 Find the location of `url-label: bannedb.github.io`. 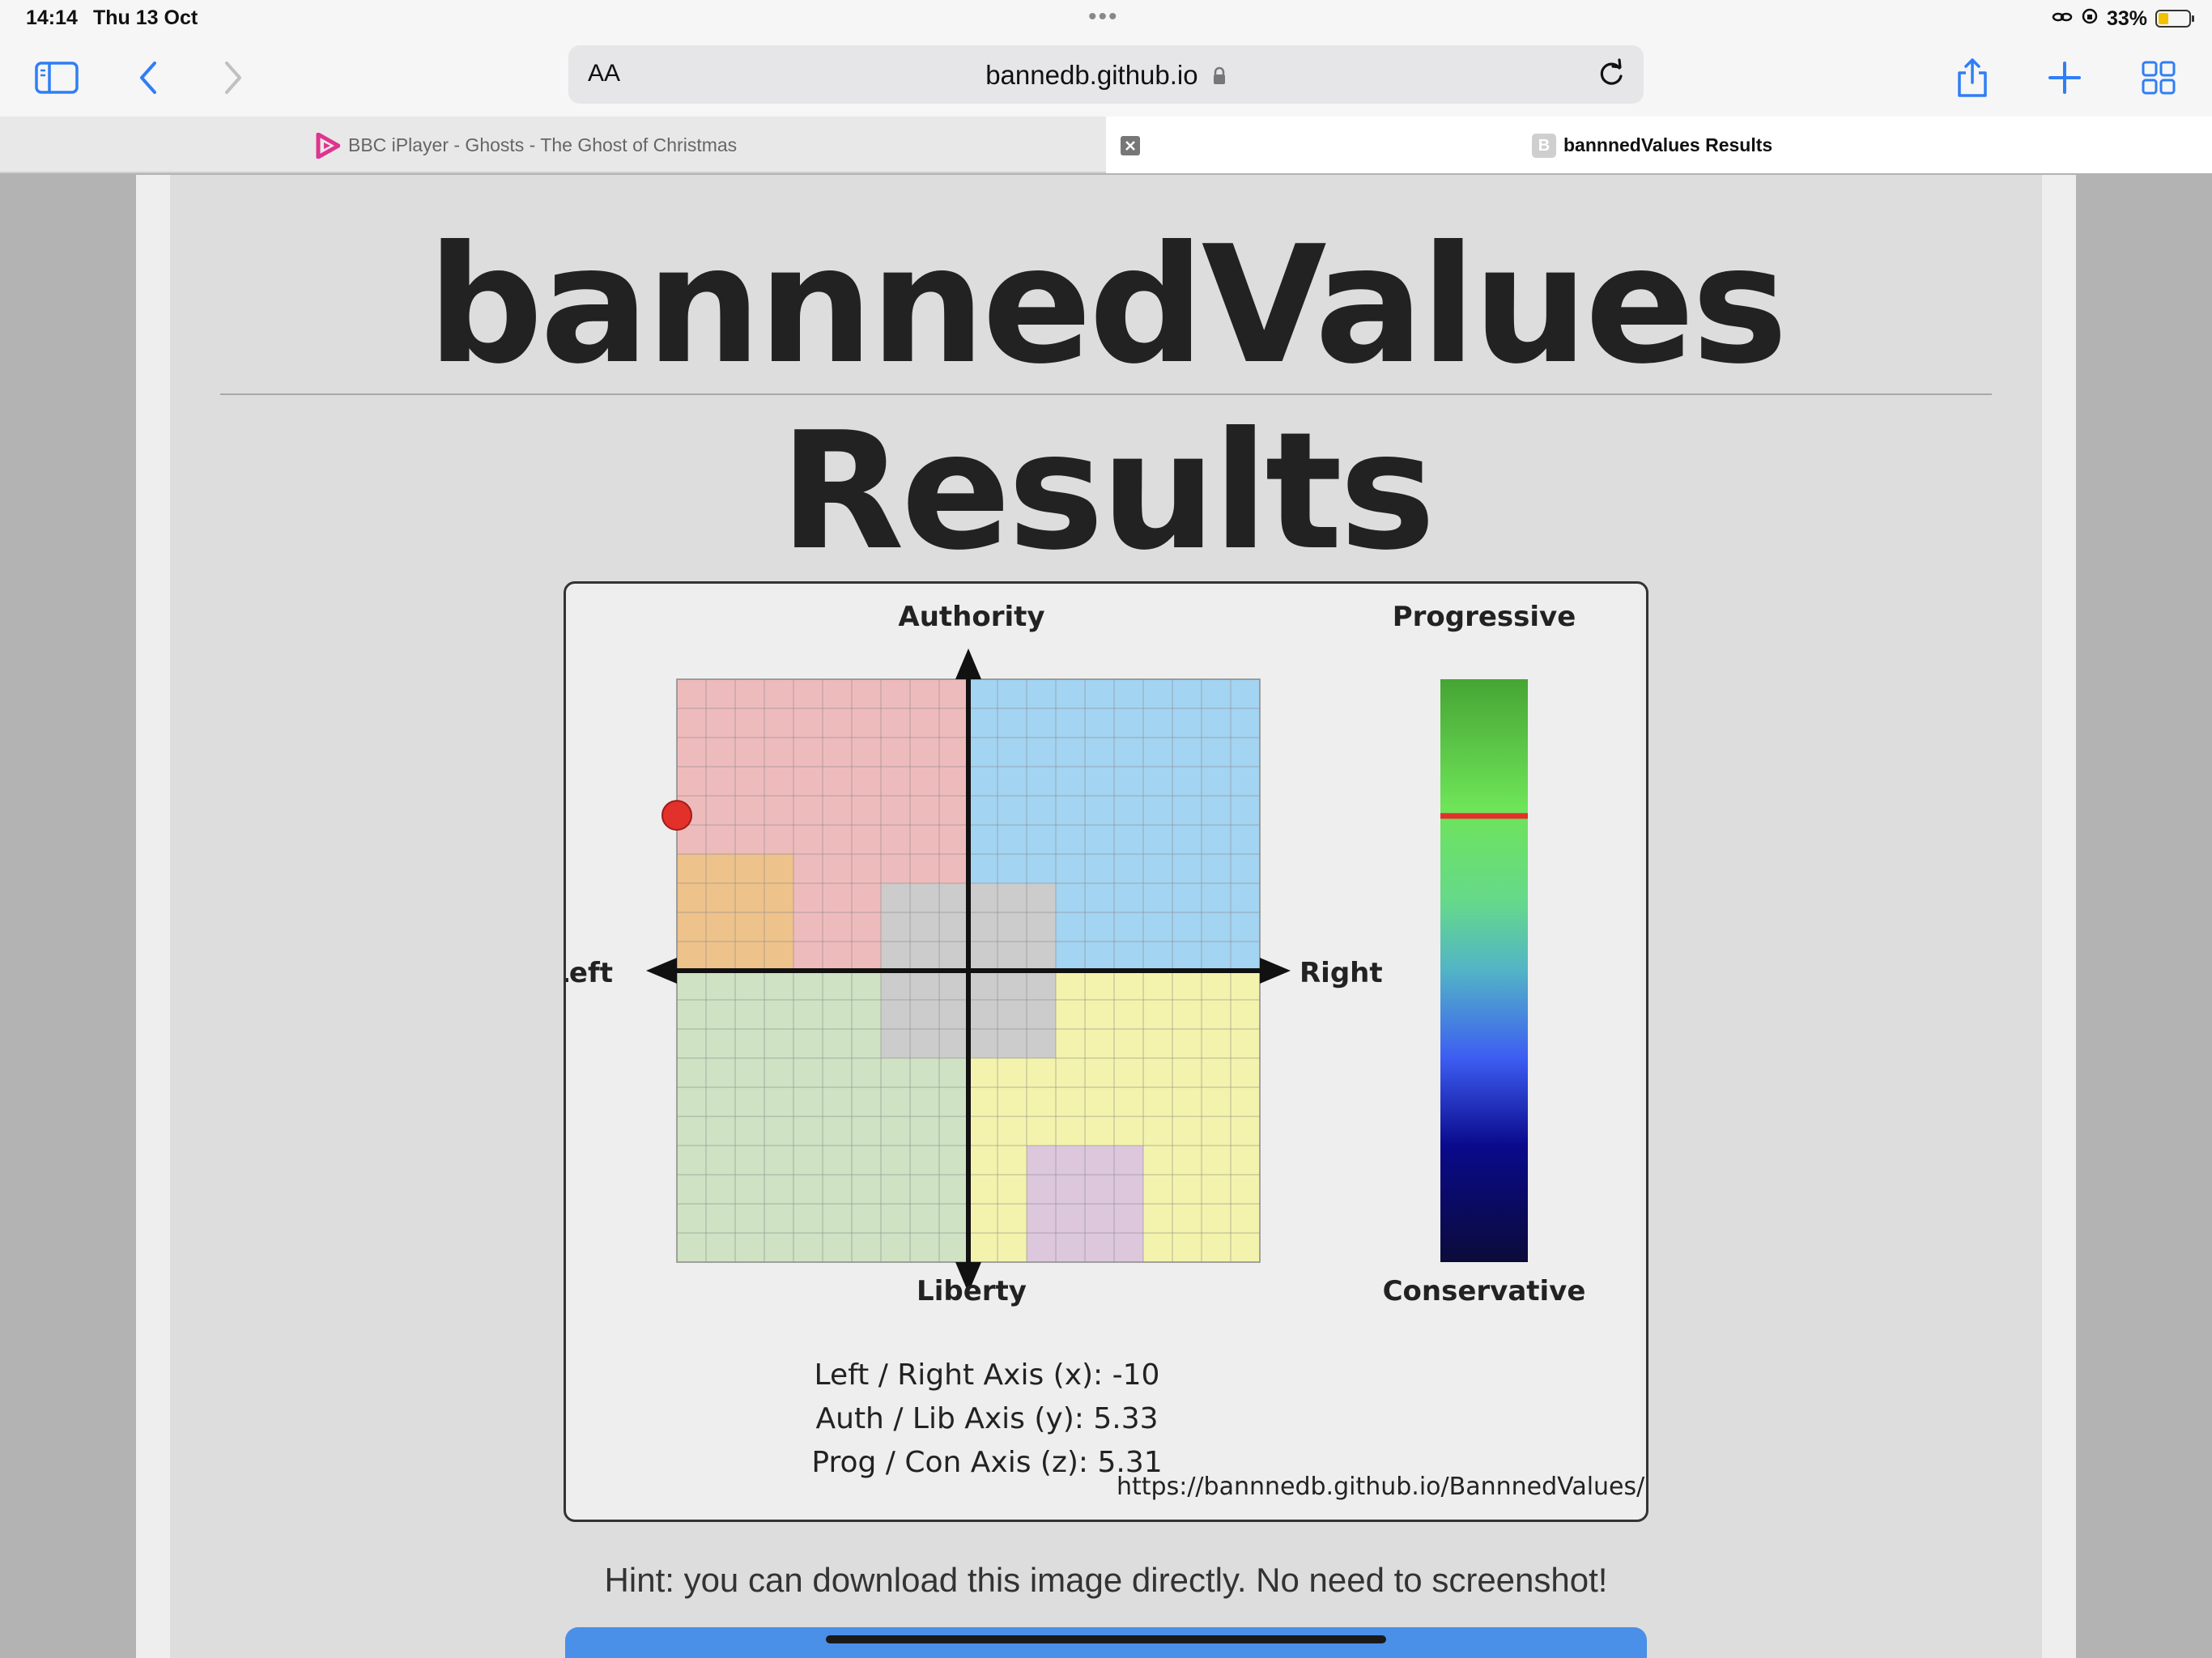

url-label: bannedb.github.io is located at coordinates (1092, 75).